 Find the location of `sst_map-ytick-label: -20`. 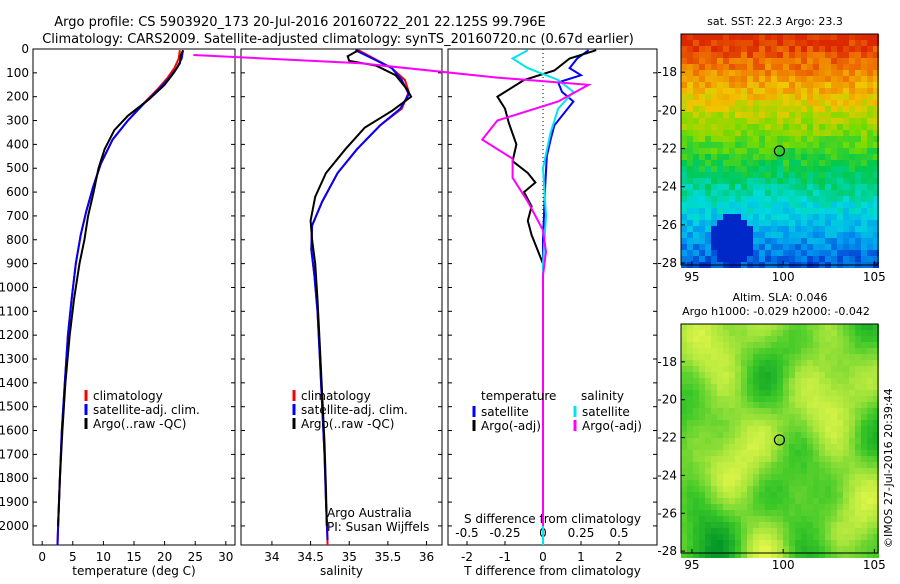

sst_map-ytick-label: -20 is located at coordinates (667, 110).